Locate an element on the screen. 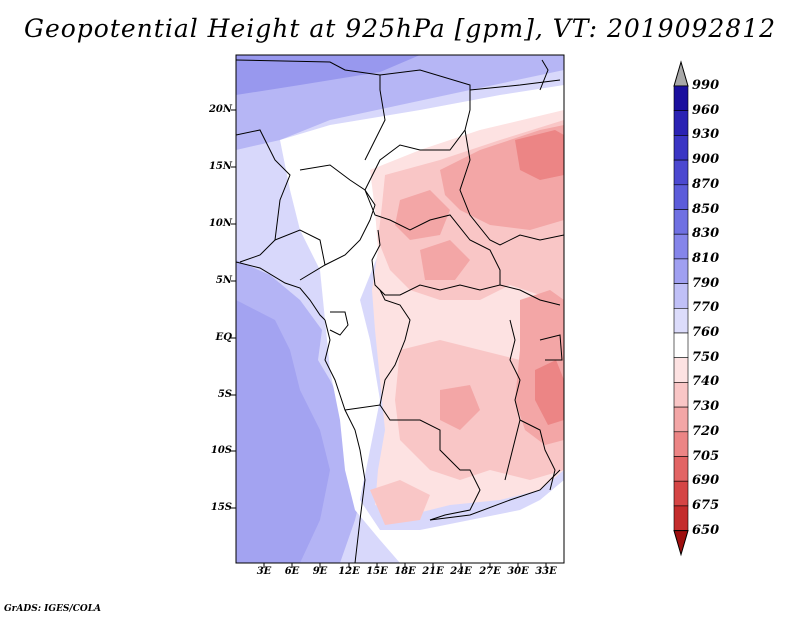 This screenshot has width=800, height=618. lon-label-6e: 6E is located at coordinates (292, 571).